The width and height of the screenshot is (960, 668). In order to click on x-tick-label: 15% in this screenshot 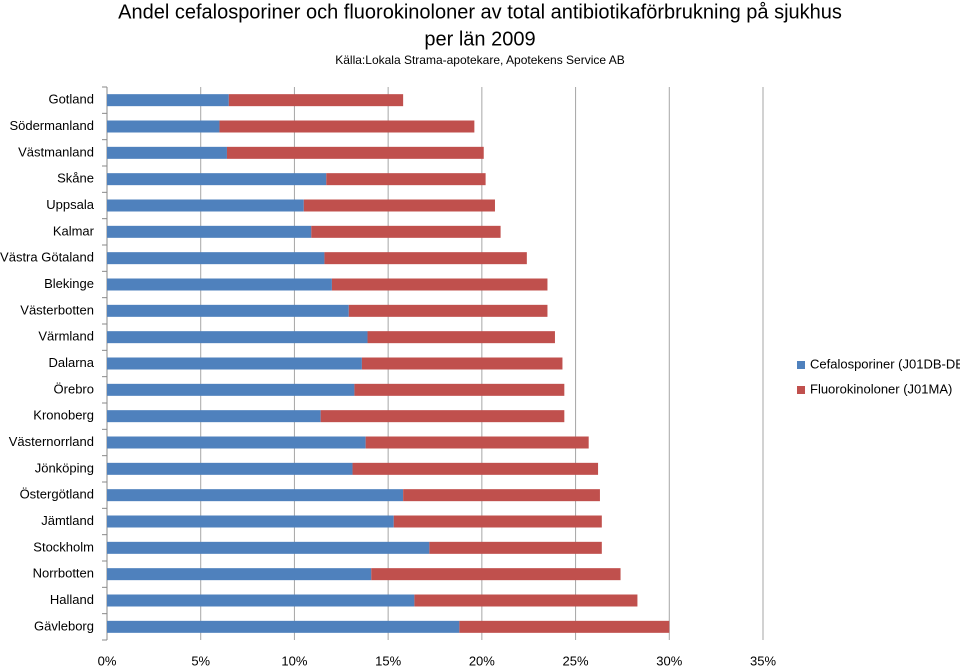, I will do `click(388, 660)`.